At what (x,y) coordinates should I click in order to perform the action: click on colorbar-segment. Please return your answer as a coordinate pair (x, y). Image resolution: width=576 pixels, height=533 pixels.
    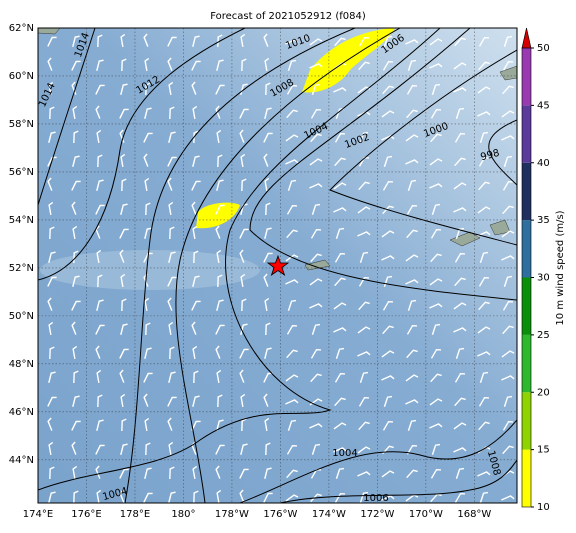
    Looking at the image, I should click on (526, 134).